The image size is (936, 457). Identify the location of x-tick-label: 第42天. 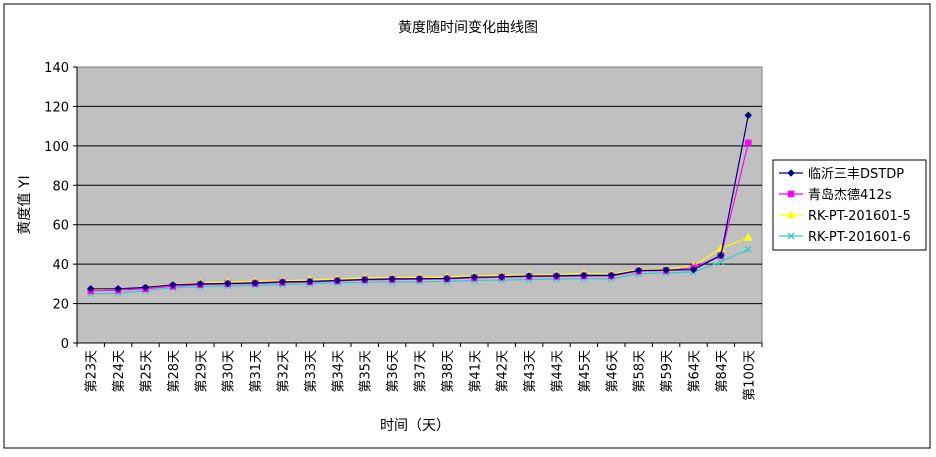
(503, 371).